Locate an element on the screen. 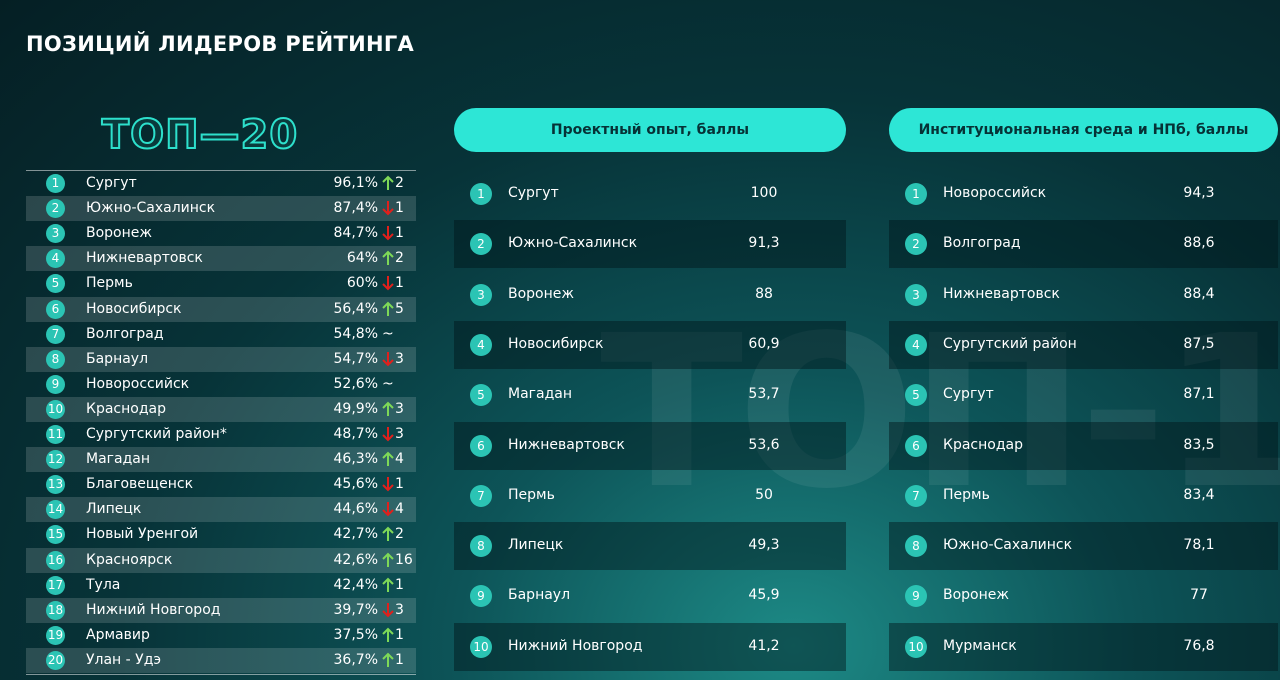  percent: 52,6% is located at coordinates (355, 383).